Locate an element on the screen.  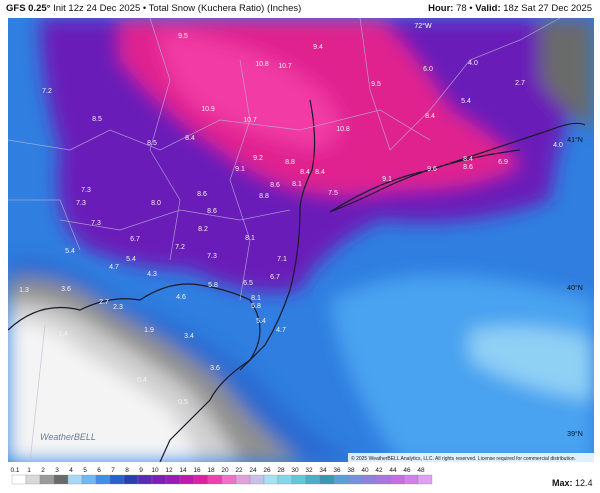
colorbar-label: 6 is located at coordinates (99, 470).